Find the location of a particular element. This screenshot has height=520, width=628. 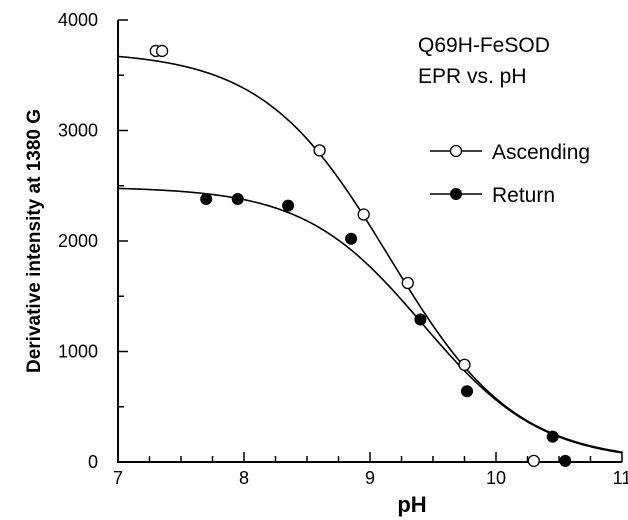

x-axis-title: pH is located at coordinates (411, 504).